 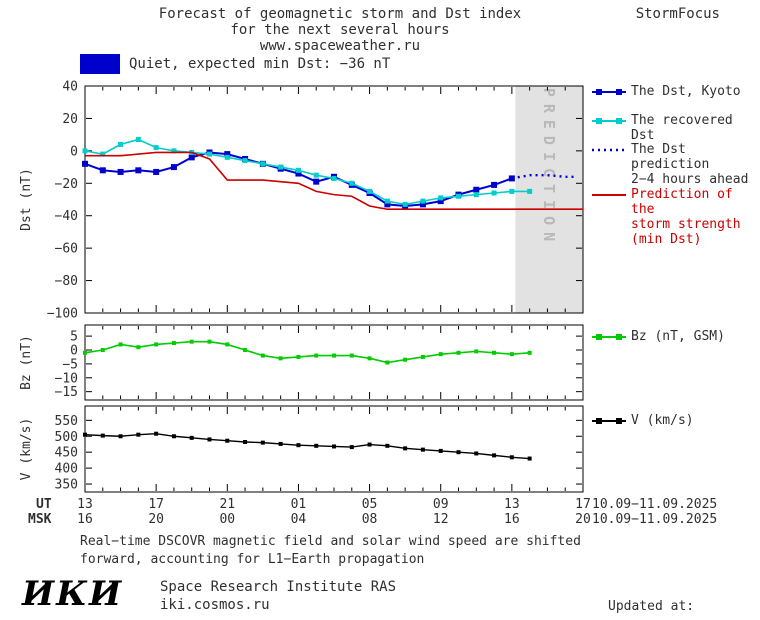 I want to click on svg-text: −10, so click(x=66, y=378).